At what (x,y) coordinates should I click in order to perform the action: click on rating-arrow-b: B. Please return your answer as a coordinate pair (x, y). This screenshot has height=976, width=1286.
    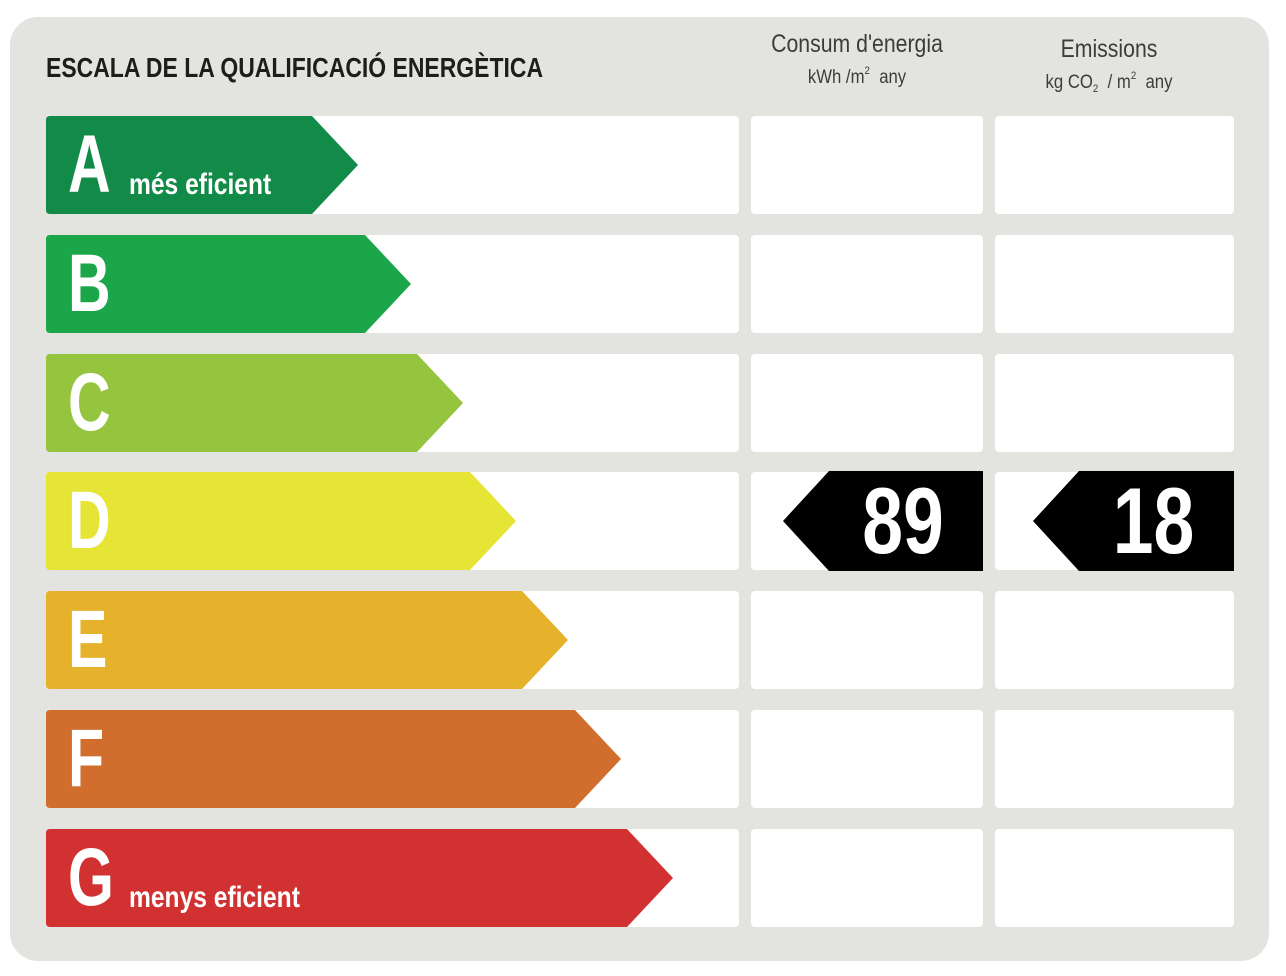
    Looking at the image, I should click on (228, 284).